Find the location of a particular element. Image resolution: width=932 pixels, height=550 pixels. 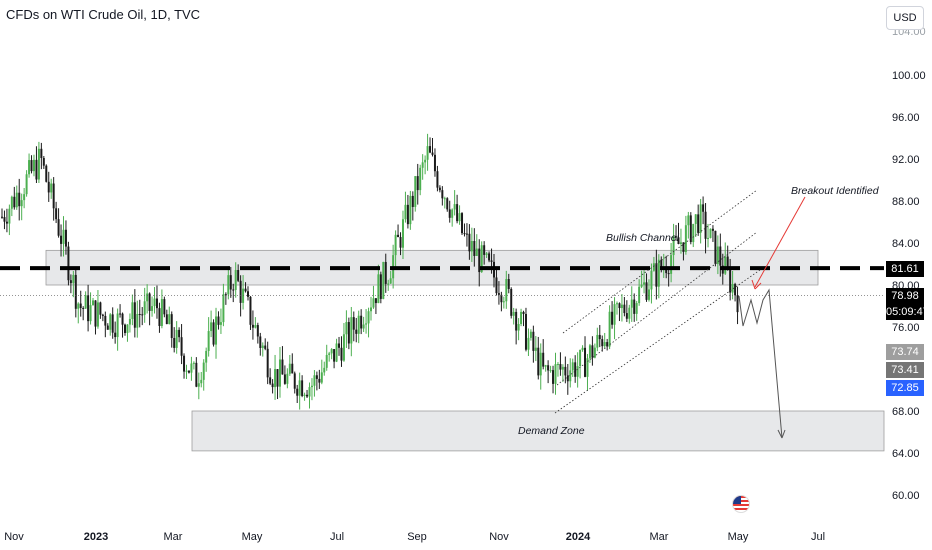

x-tick-label: Mar is located at coordinates (659, 537).